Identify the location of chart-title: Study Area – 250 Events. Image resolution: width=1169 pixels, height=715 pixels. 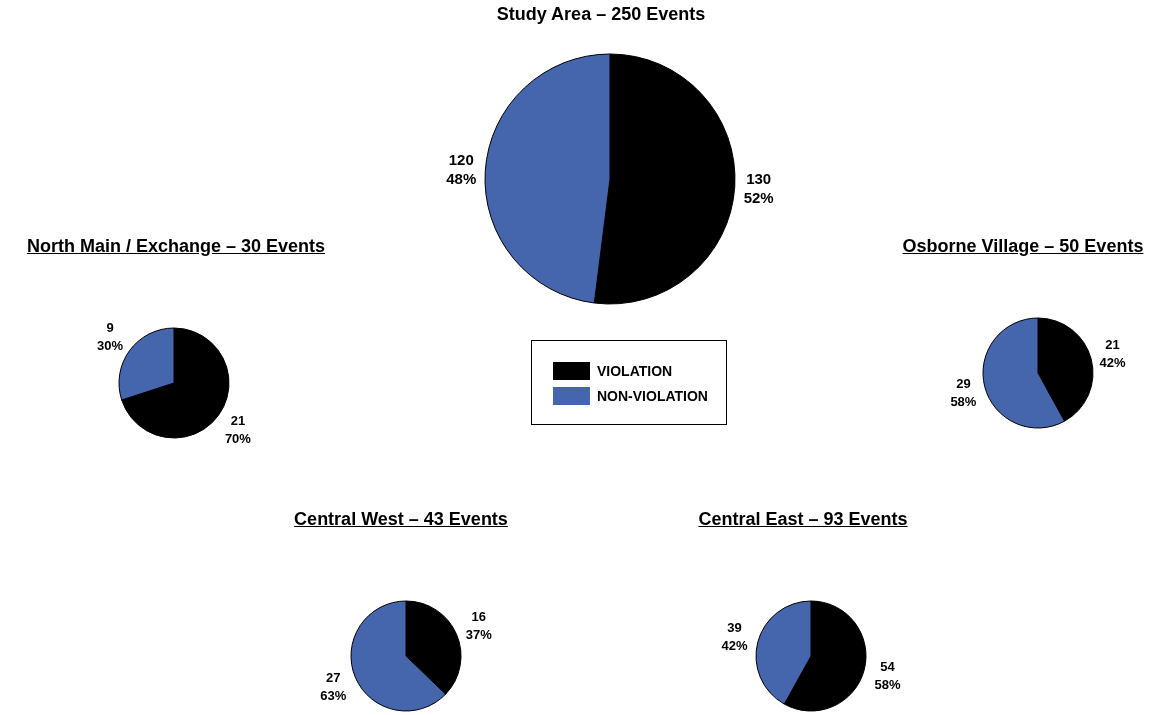
(601, 14).